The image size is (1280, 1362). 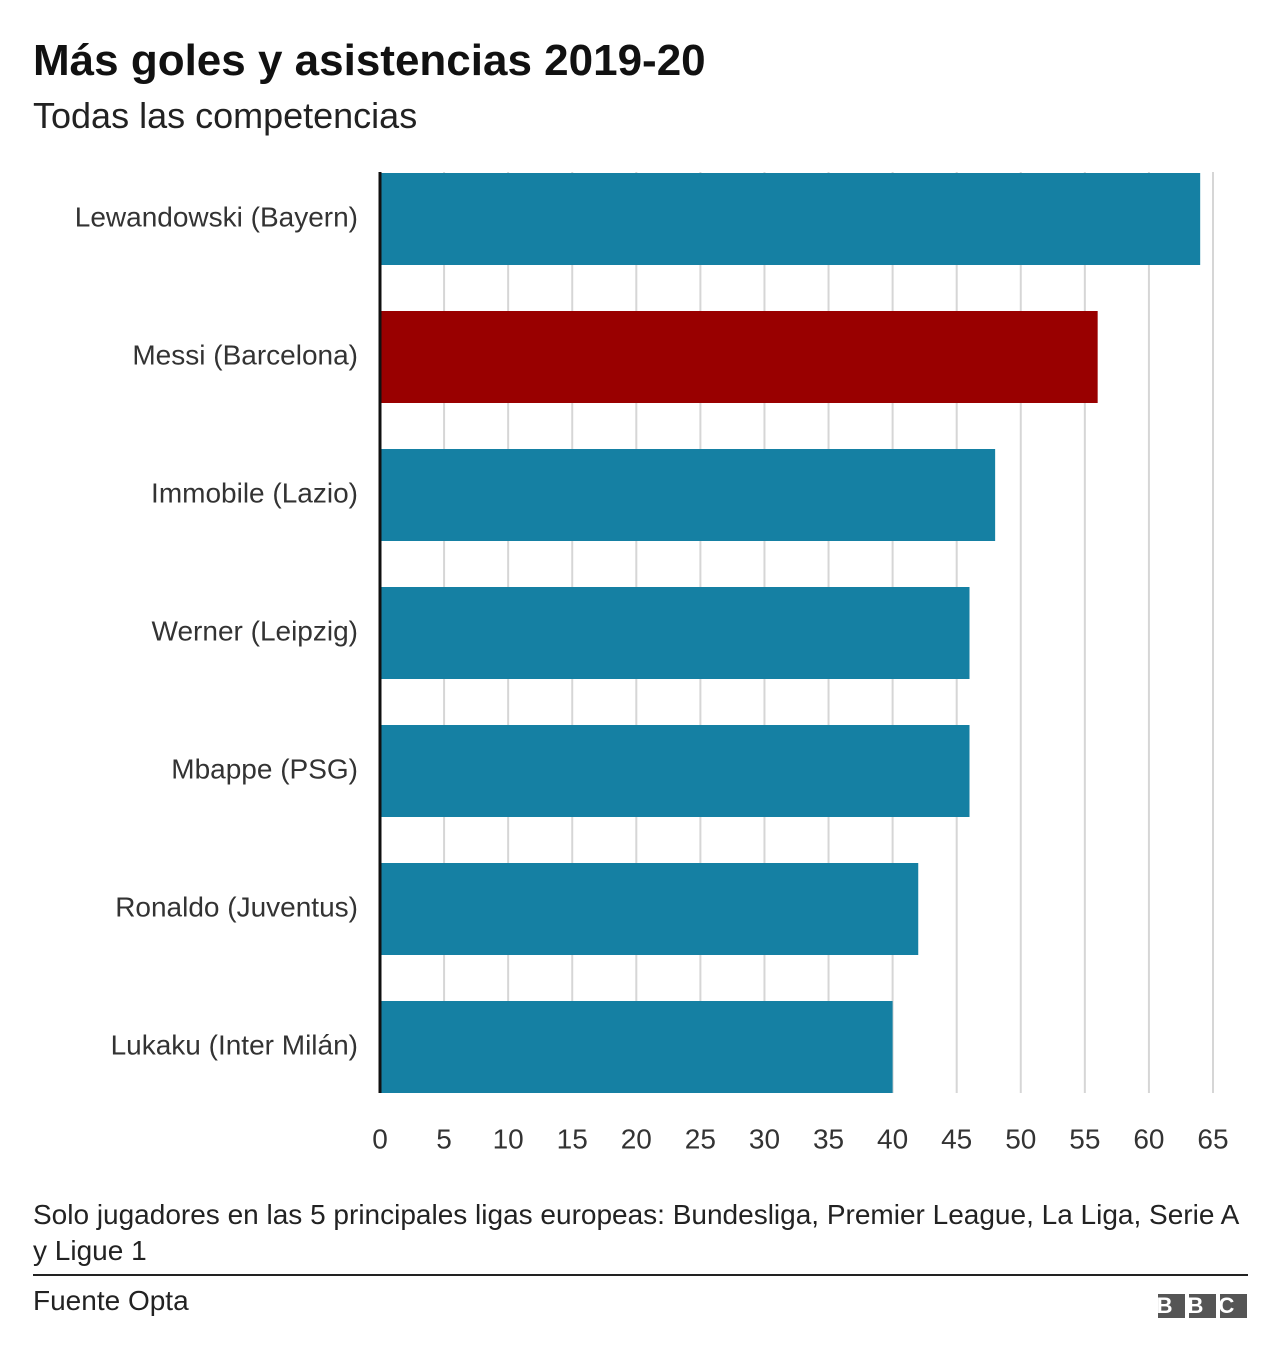 What do you see at coordinates (444, 1138) in the screenshot?
I see `x-tick-label: 5` at bounding box center [444, 1138].